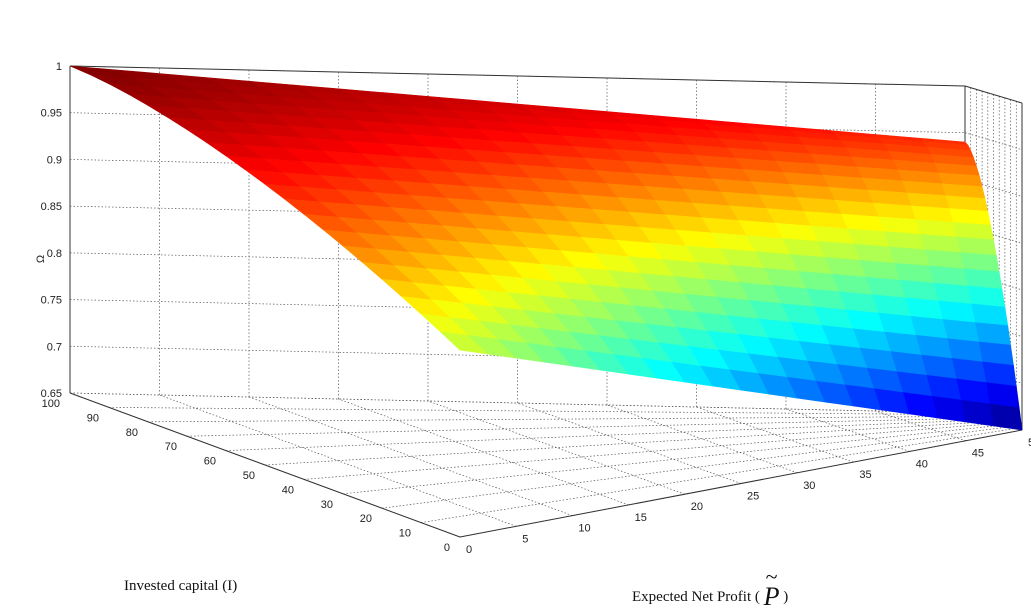 Image resolution: width=1031 pixels, height=611 pixels. What do you see at coordinates (525, 539) in the screenshot?
I see `y-tick-label: 5` at bounding box center [525, 539].